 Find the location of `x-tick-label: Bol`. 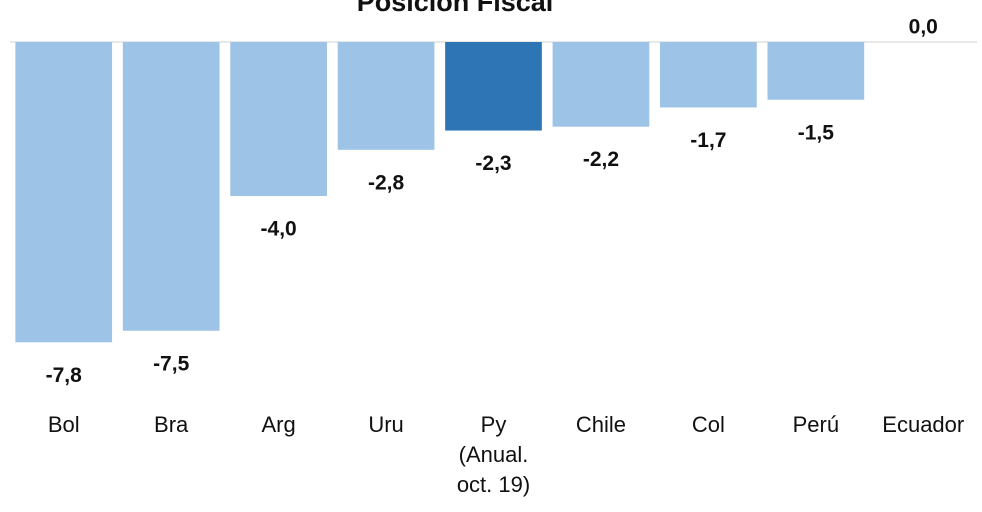

x-tick-label: Bol is located at coordinates (63, 424).